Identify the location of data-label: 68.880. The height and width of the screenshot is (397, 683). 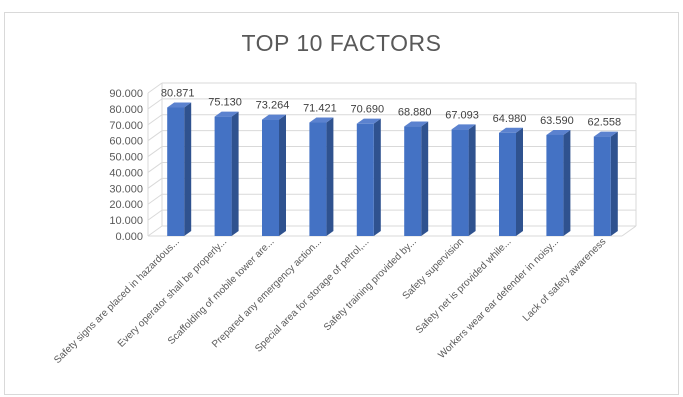
(415, 113).